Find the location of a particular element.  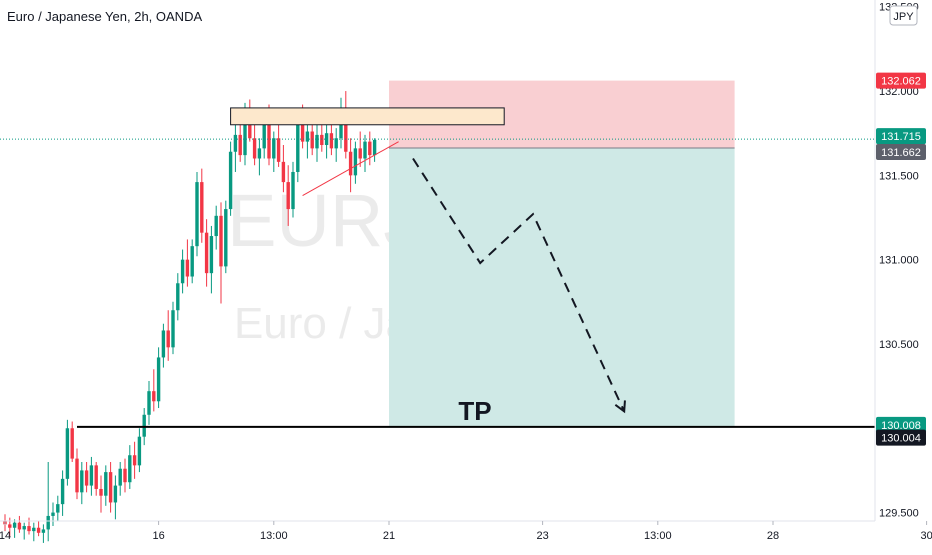

price-label: 130.008 is located at coordinates (901, 424).